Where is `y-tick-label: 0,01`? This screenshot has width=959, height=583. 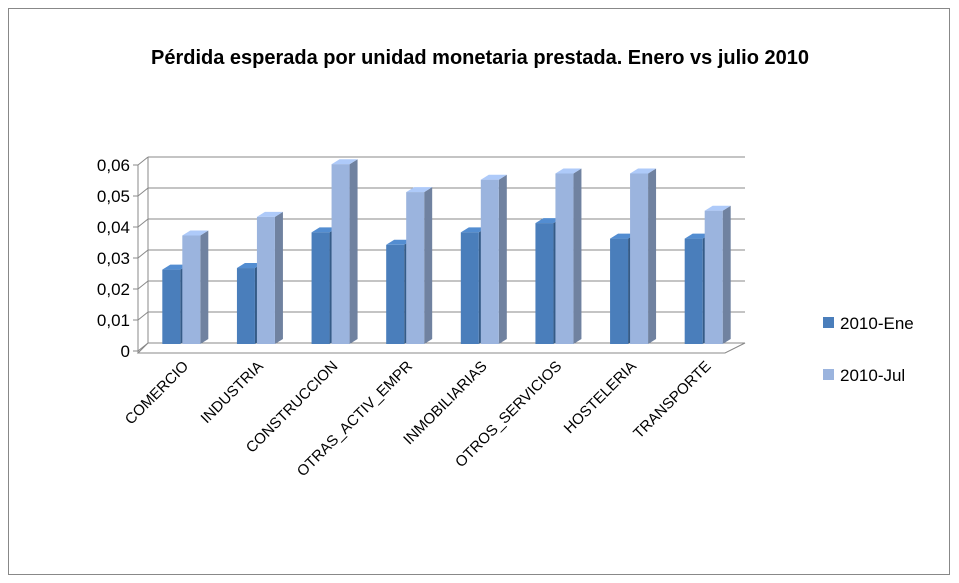
y-tick-label: 0,01 is located at coordinates (113, 320).